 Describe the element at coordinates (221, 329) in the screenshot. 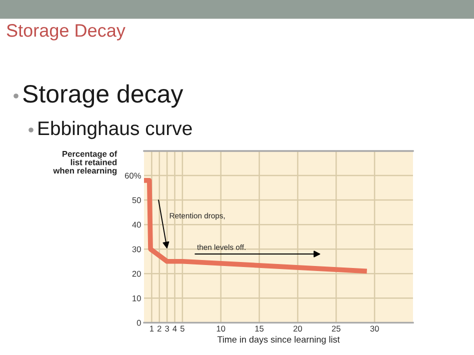

I see `x-tick-label: 10` at that location.